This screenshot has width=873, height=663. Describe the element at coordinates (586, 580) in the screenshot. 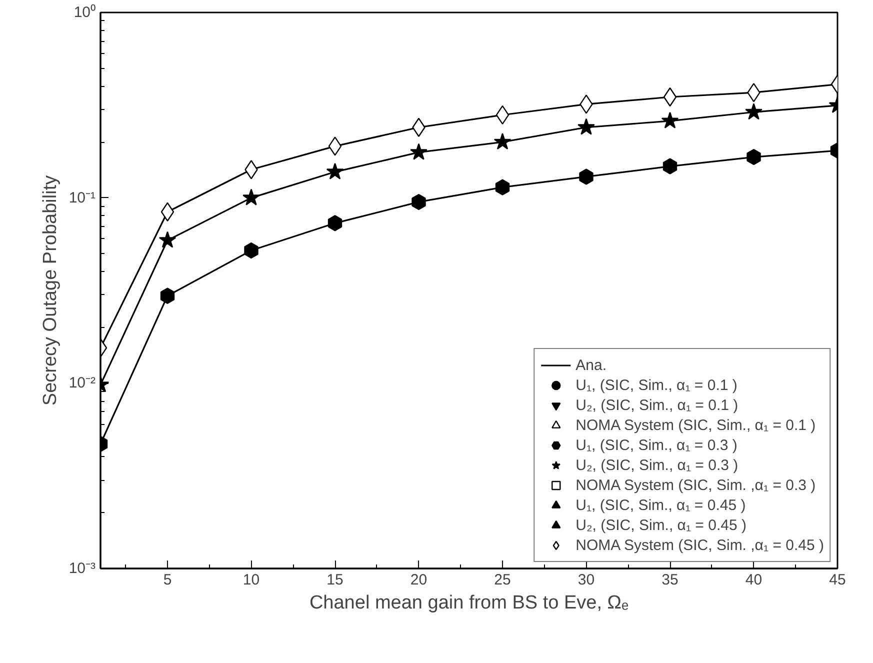

I see `x-tick-label: 30` at that location.